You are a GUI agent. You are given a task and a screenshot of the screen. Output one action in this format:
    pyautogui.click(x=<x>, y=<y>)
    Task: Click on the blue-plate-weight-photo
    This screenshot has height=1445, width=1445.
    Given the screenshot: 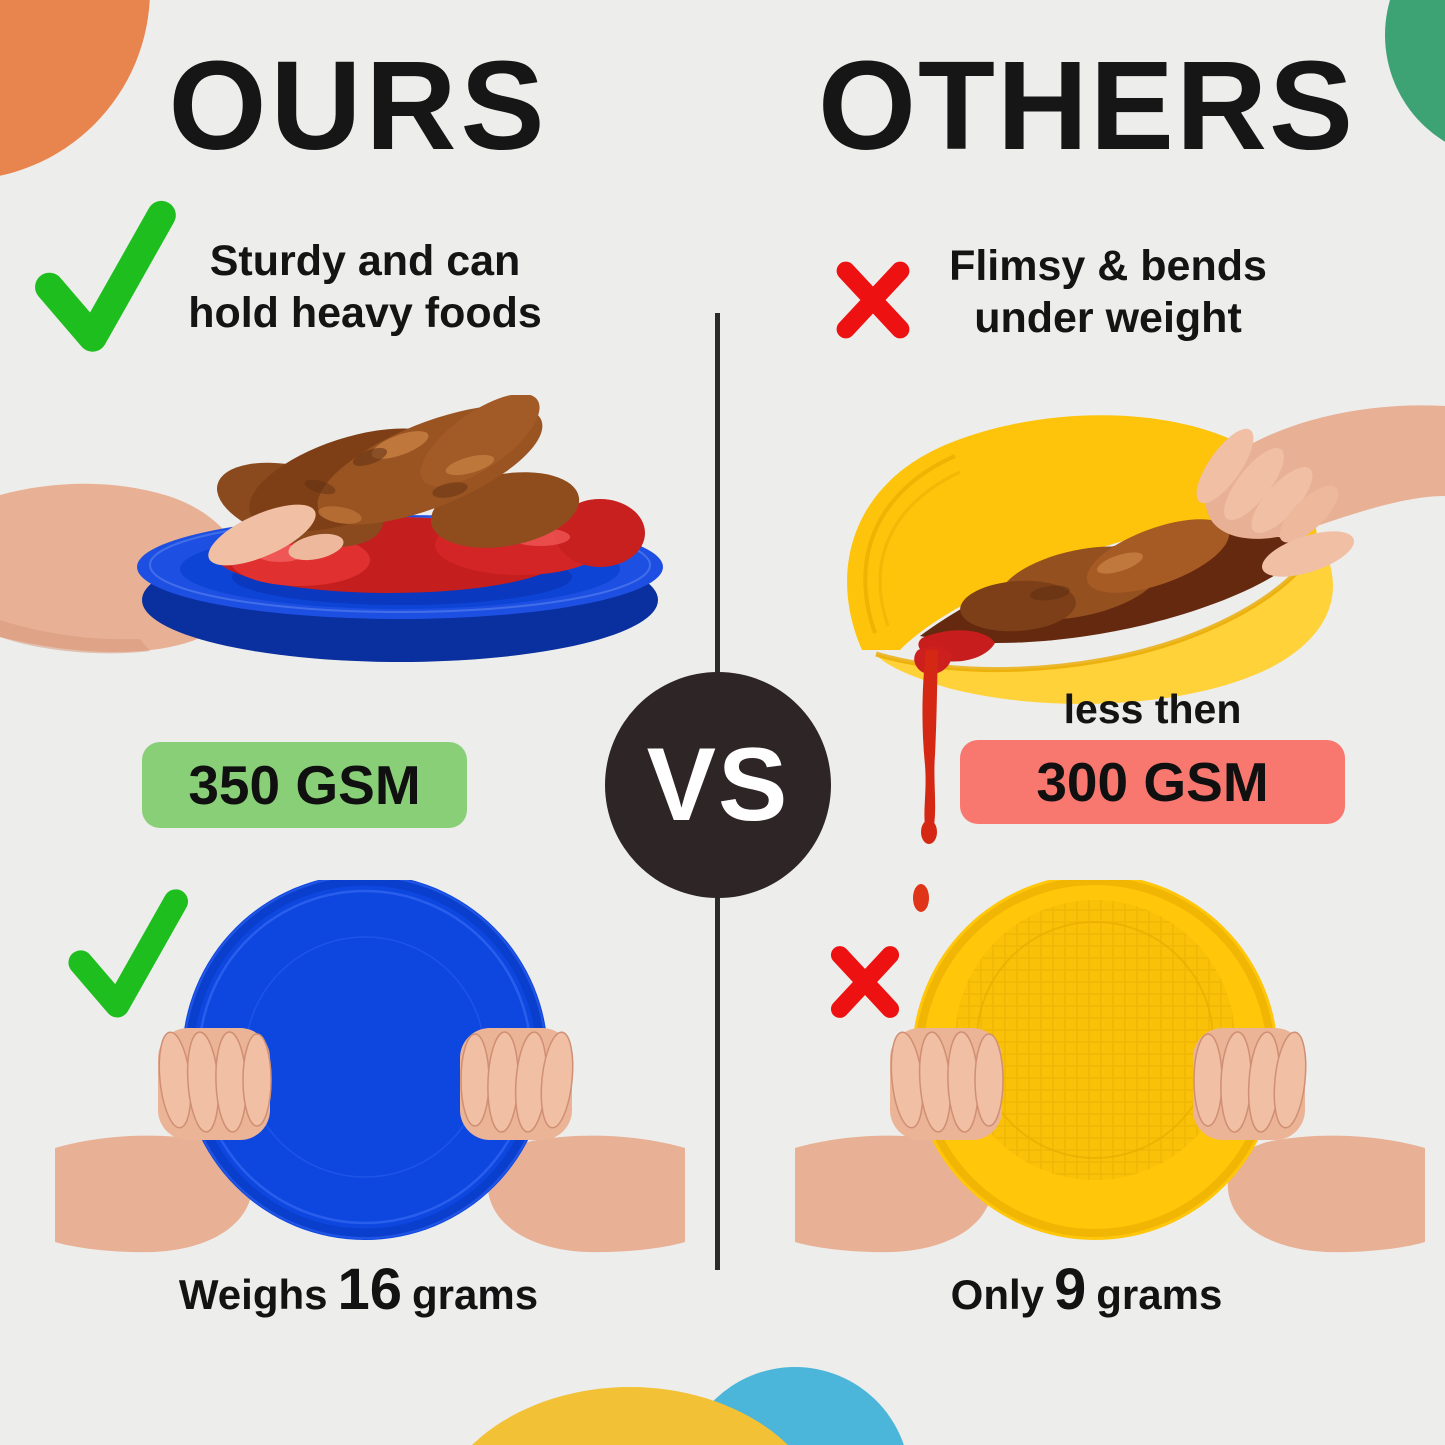 What is the action you would take?
    pyautogui.click(x=370, y=1066)
    